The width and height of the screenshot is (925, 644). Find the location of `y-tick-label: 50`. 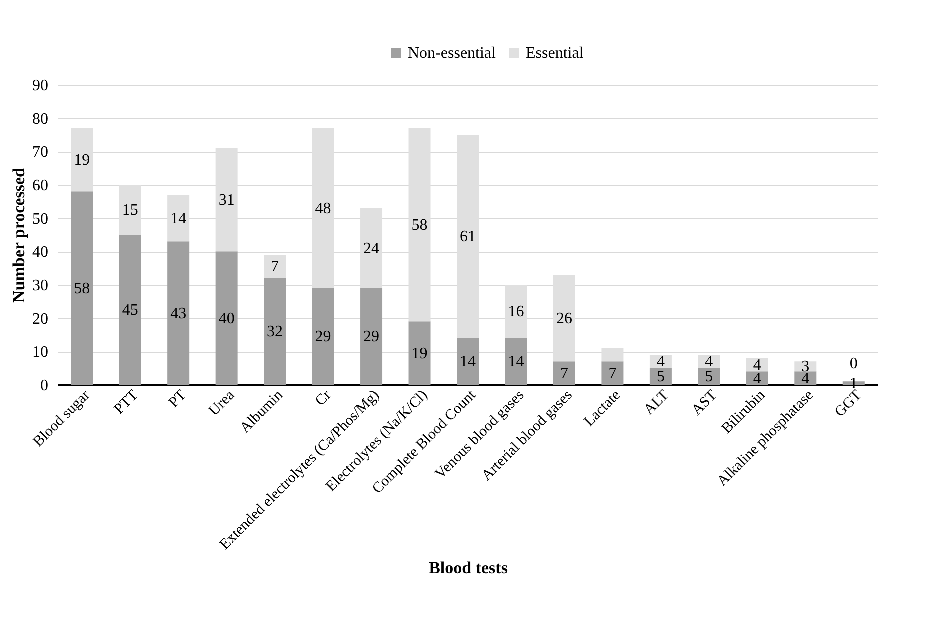

y-tick-label: 50 is located at coordinates (40, 219).